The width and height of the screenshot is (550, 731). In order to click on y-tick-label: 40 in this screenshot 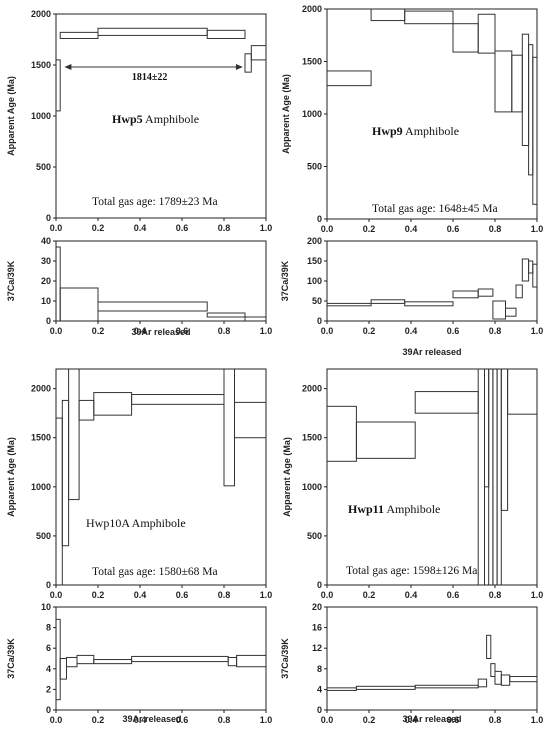, I will do `click(46, 241)`.